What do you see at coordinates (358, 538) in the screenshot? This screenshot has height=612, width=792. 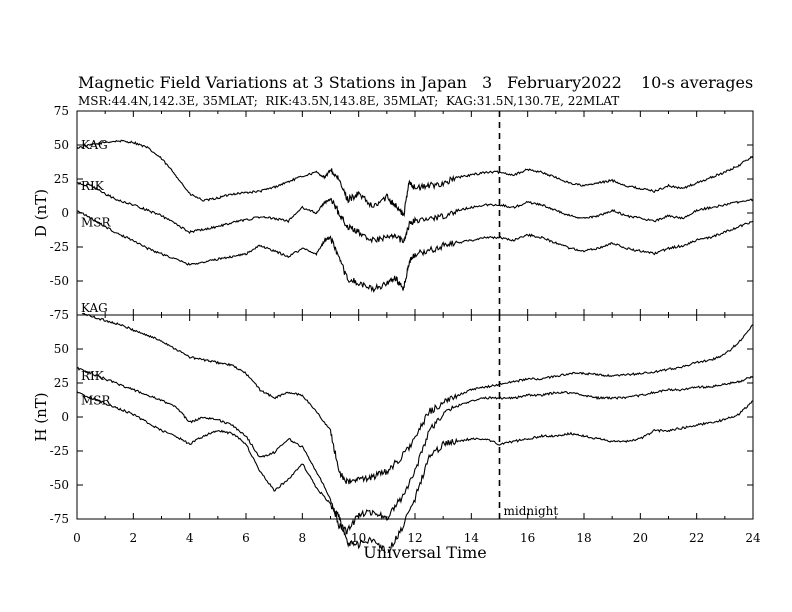 I see `x-tick-label: 10` at bounding box center [358, 538].